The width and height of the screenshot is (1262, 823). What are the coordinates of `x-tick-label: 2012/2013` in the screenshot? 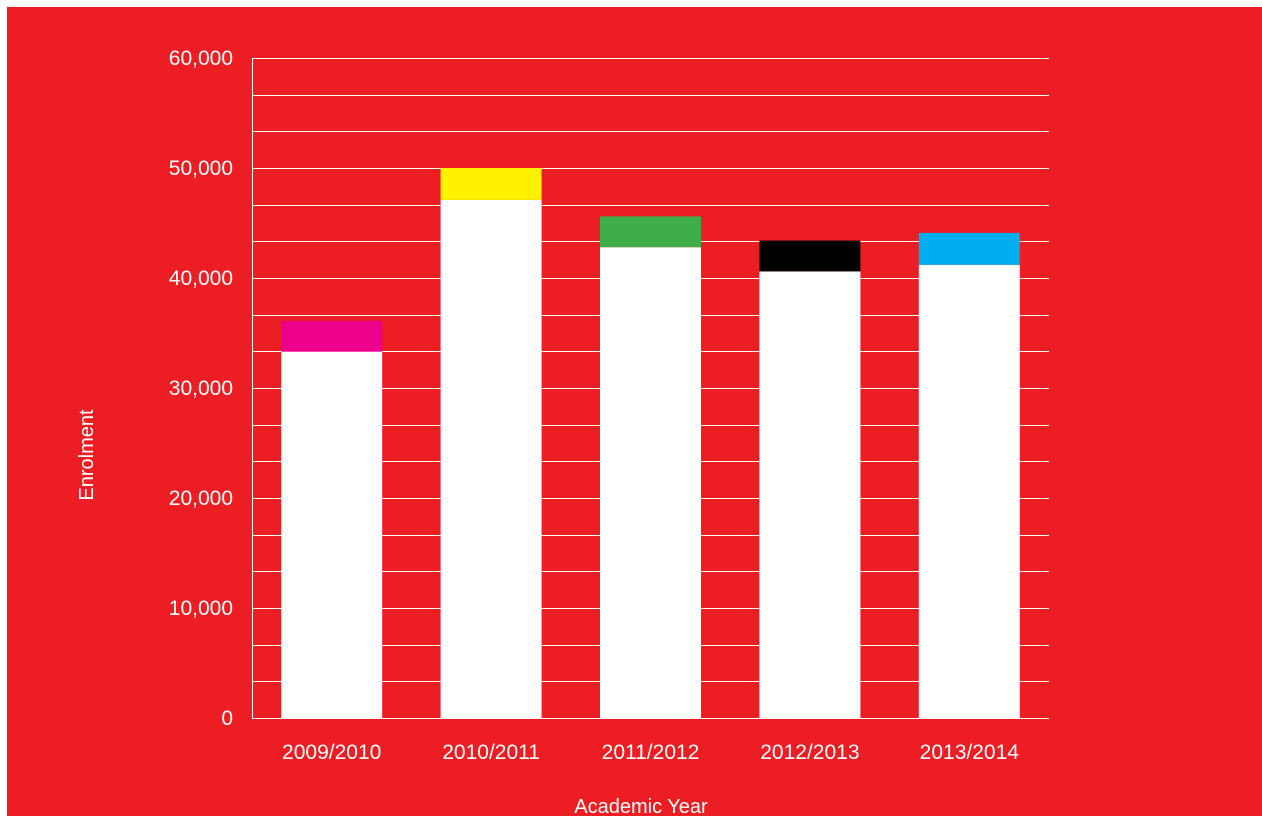 It's located at (809, 752).